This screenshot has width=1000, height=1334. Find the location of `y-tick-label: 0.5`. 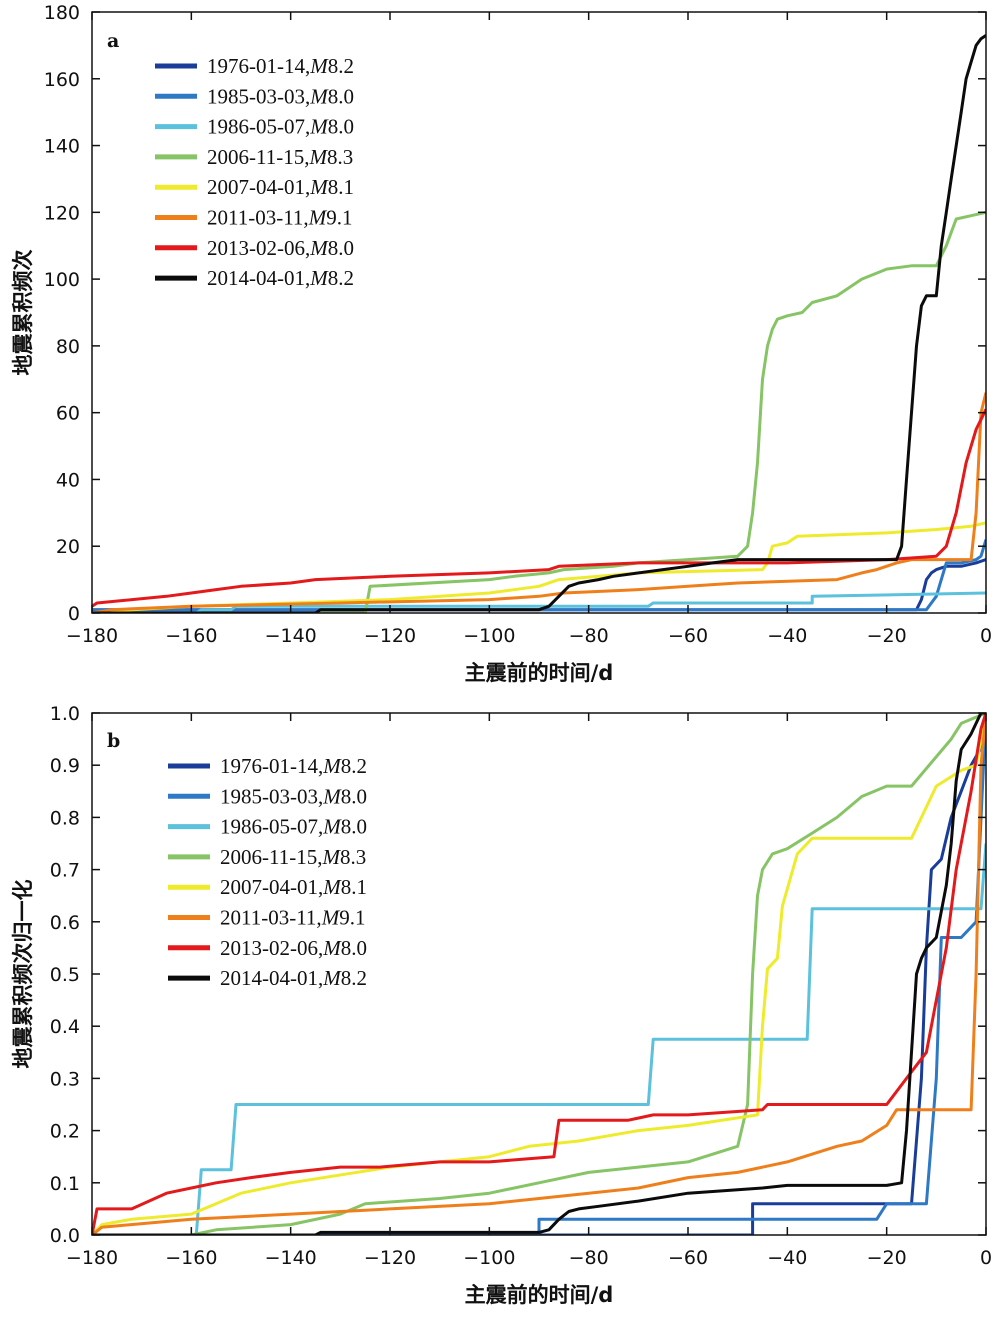

y-tick-label: 0.5 is located at coordinates (65, 975).